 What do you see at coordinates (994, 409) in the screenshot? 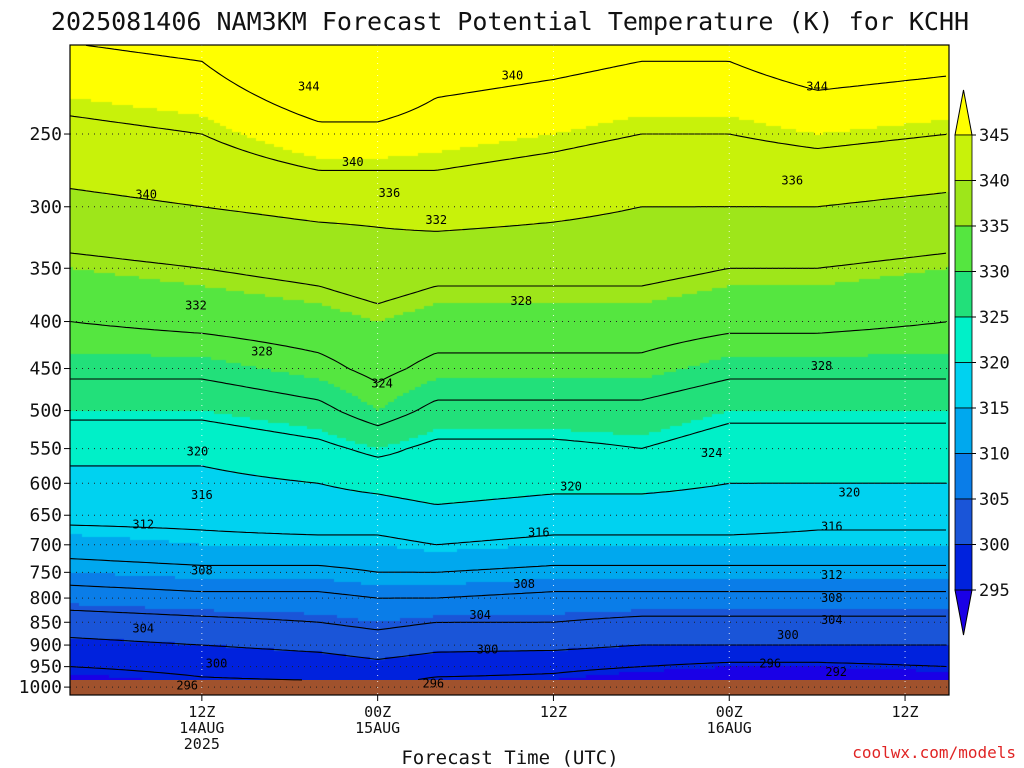
I see `colorbar-label: 315` at bounding box center [994, 409].